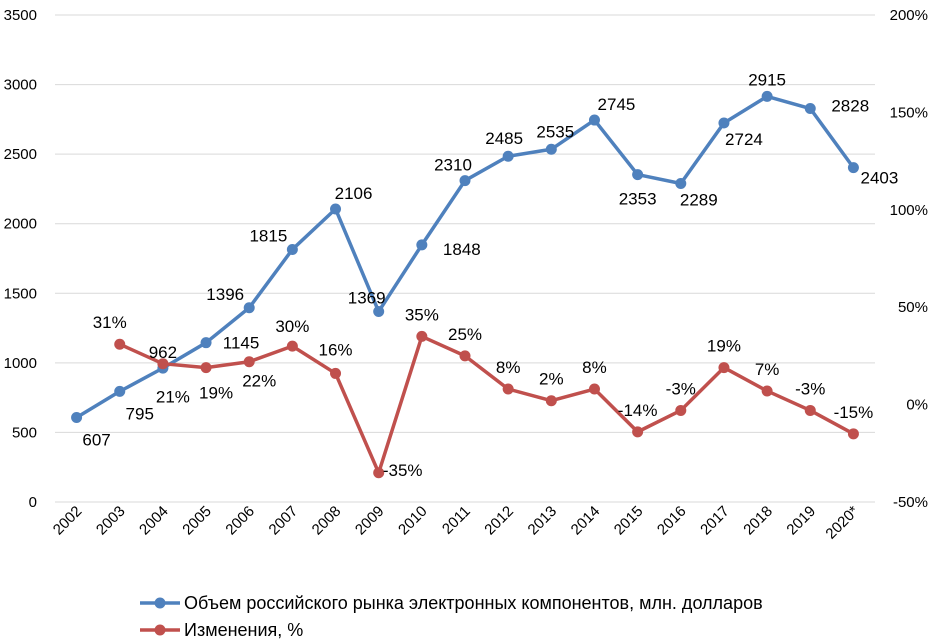 Image resolution: width=934 pixels, height=644 pixels. What do you see at coordinates (20, 15) in the screenshot?
I see `y-tick-label: 3500` at bounding box center [20, 15].